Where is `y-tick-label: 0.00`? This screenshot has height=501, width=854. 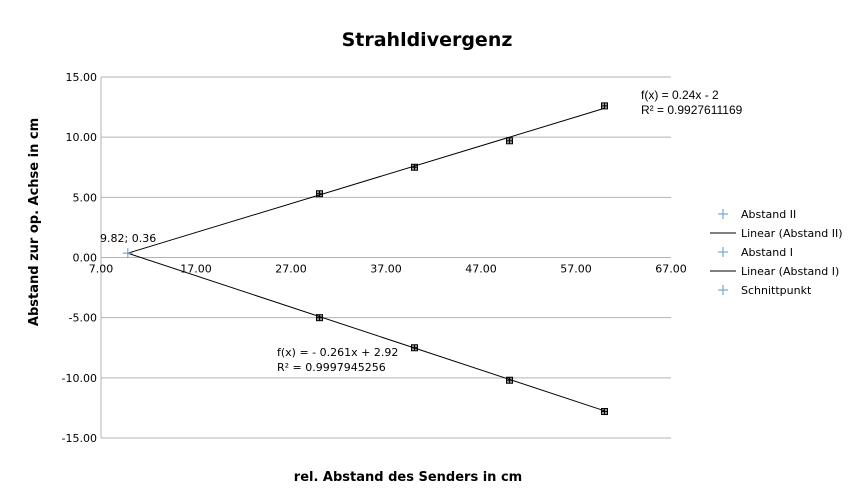 y-tick-label: 0.00 is located at coordinates (85, 258).